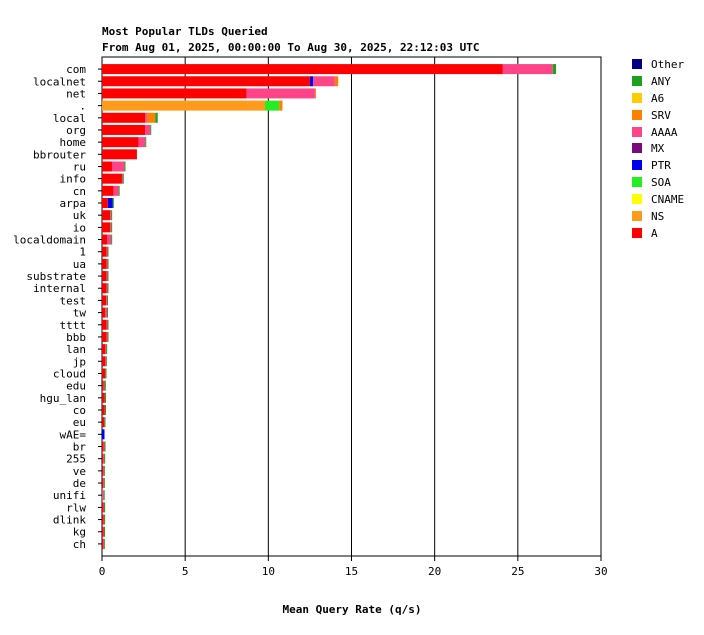 The height and width of the screenshot is (635, 704). What do you see at coordinates (184, 105) in the screenshot?
I see `bar-segment-ns` at bounding box center [184, 105].